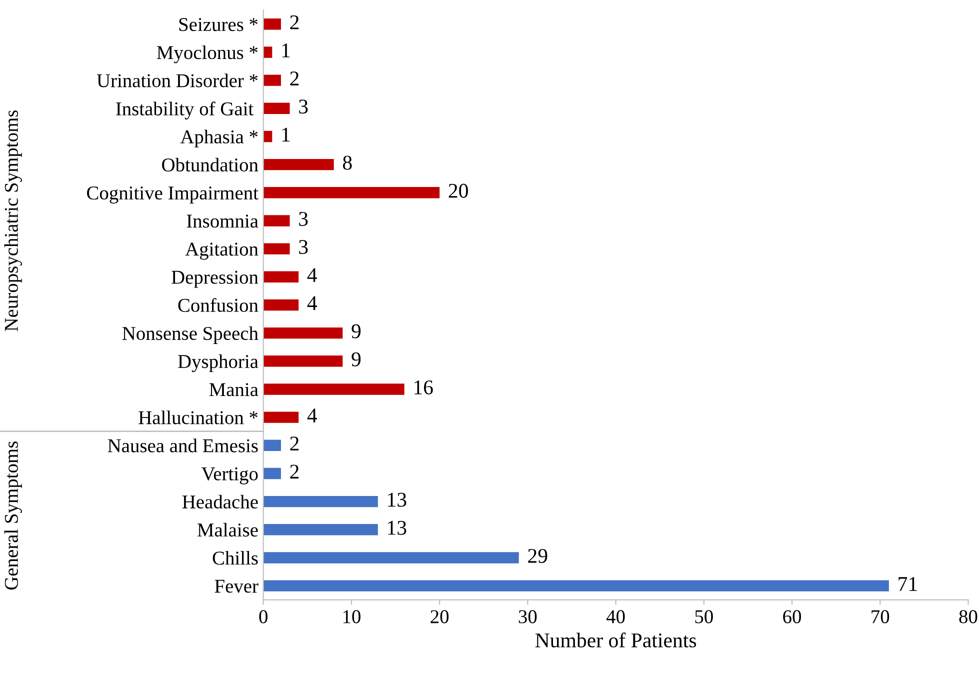 The width and height of the screenshot is (979, 674). Describe the element at coordinates (233, 389) in the screenshot. I see `y-tick-label: Mania` at that location.